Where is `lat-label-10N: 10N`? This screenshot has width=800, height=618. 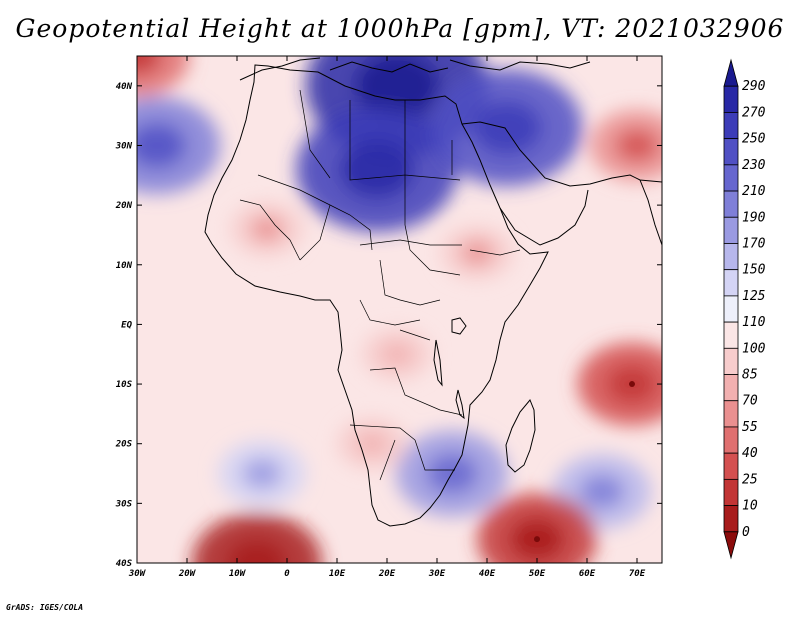 lat-label-10N: 10N is located at coordinates (124, 266).